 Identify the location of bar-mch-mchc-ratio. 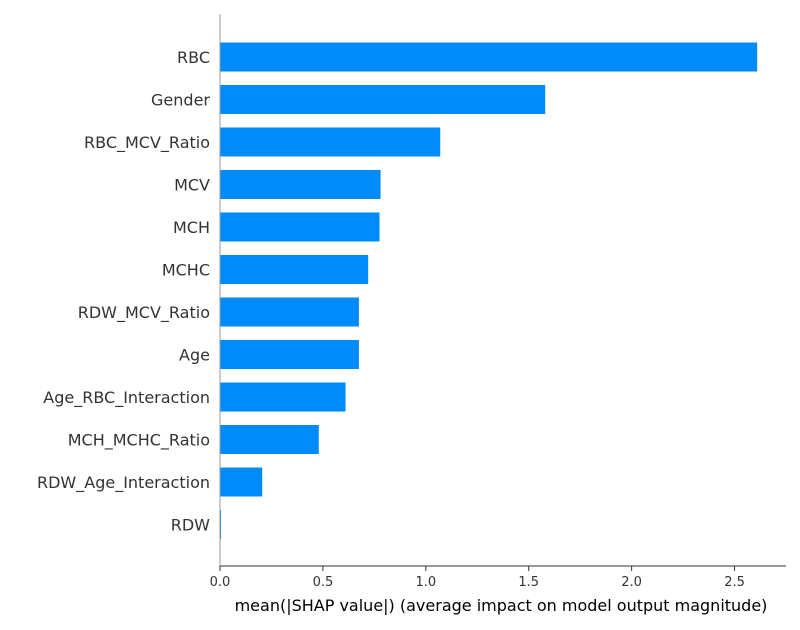
(269, 439).